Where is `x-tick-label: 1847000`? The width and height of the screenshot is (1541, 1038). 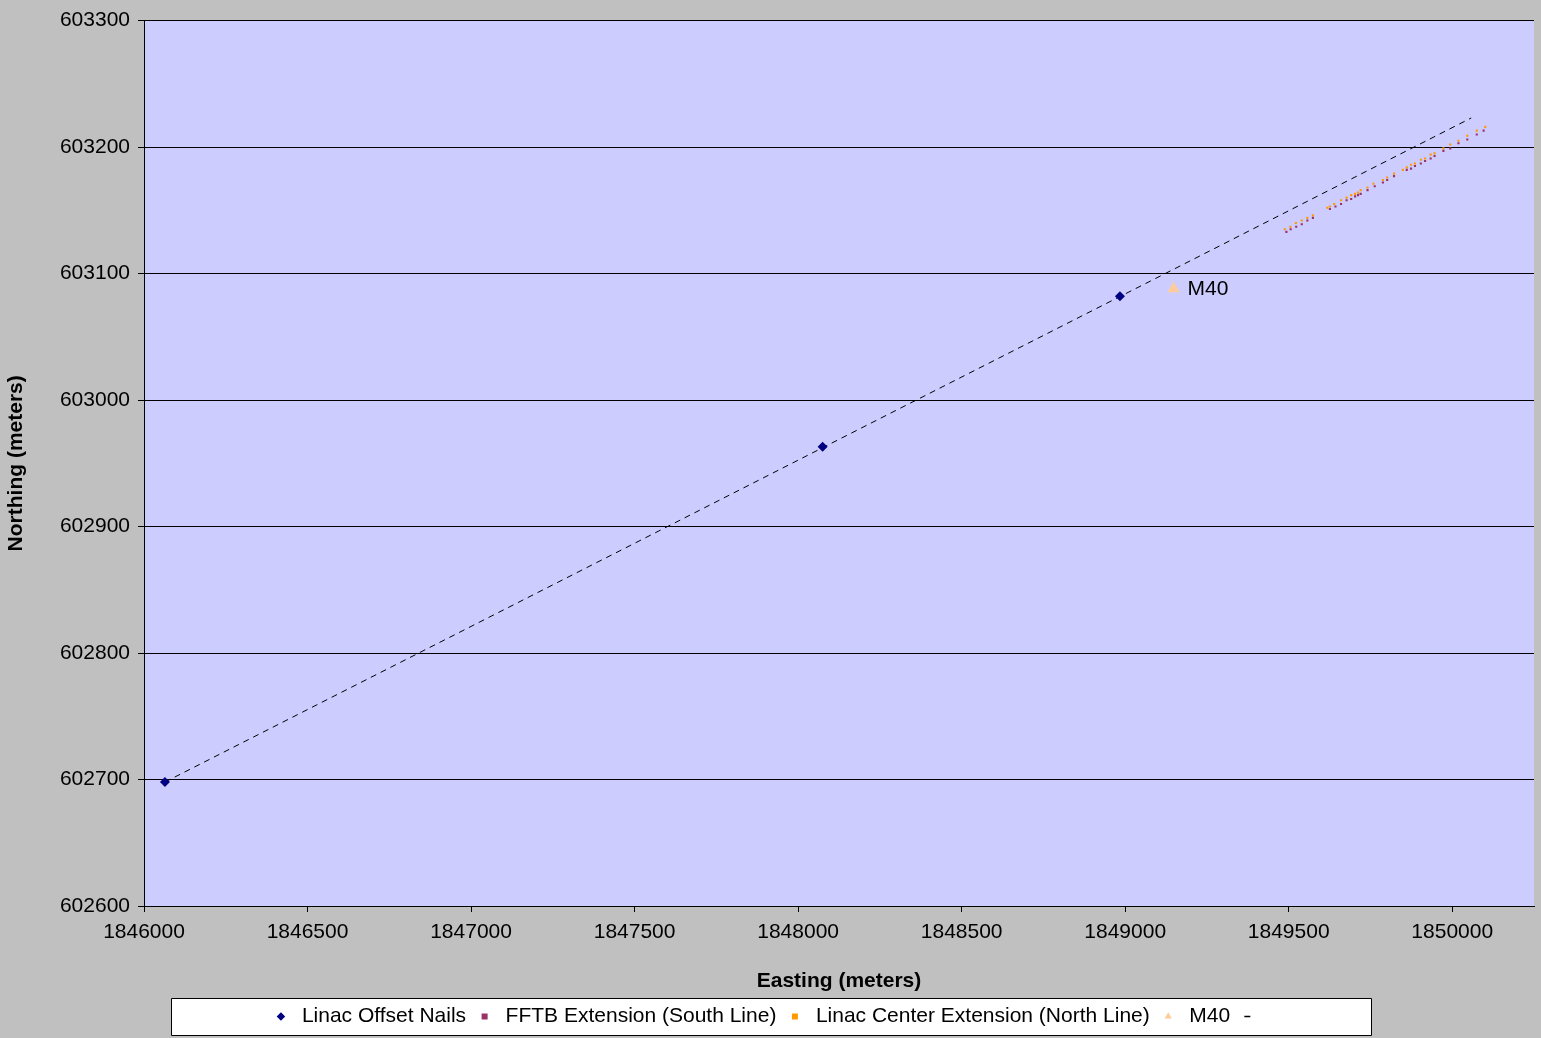
x-tick-label: 1847000 is located at coordinates (471, 931).